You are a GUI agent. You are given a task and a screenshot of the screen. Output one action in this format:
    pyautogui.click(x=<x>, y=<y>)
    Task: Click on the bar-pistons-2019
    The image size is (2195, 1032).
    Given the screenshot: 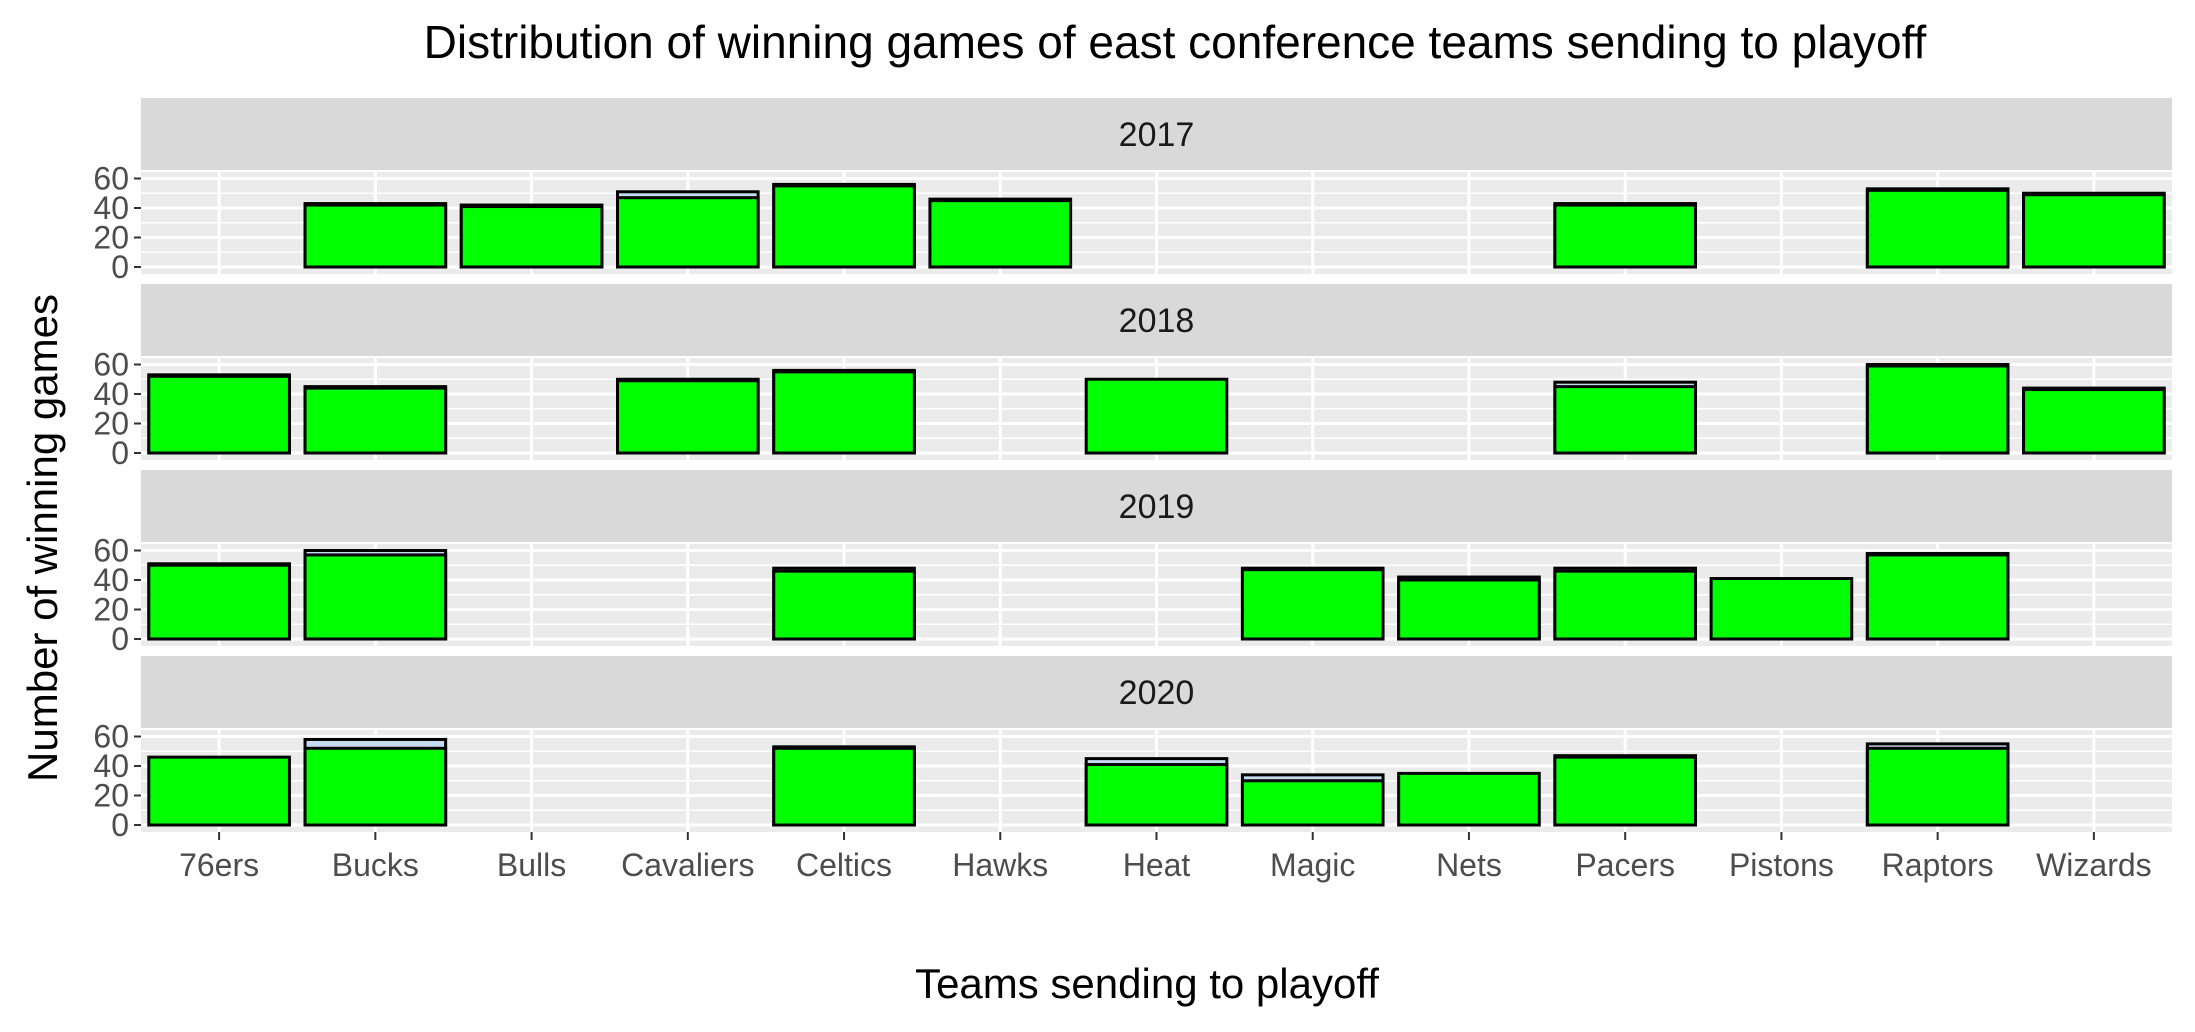 What is the action you would take?
    pyautogui.click(x=1781, y=609)
    